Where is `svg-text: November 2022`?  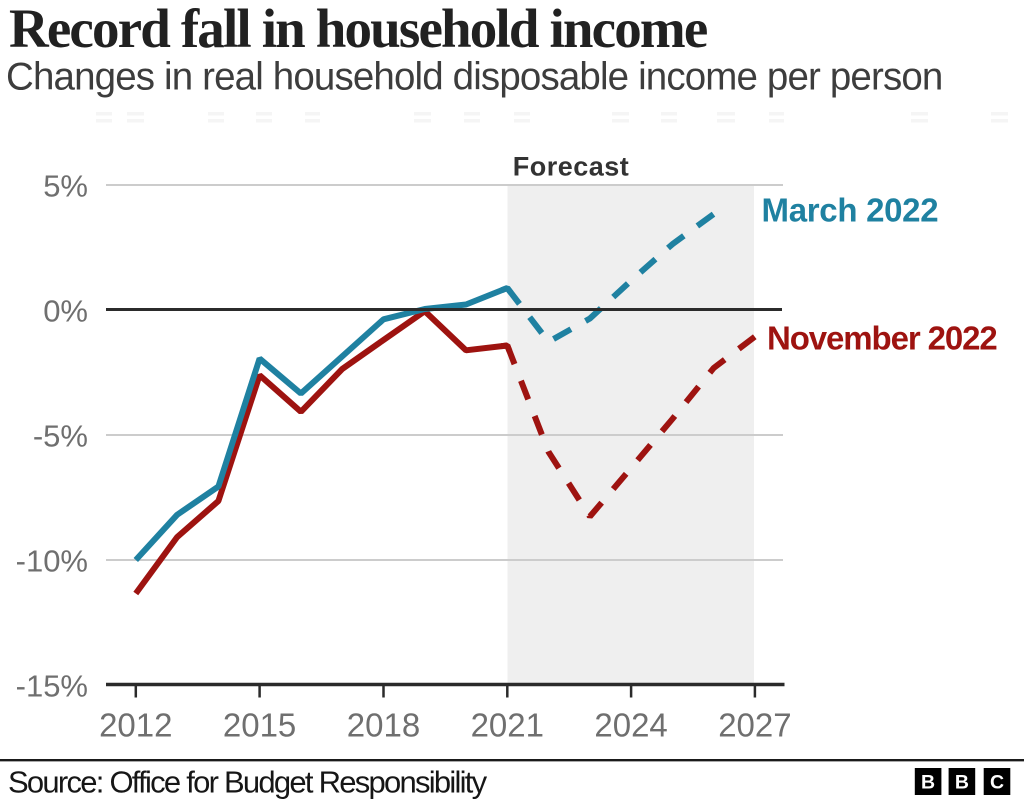
svg-text: November 2022 is located at coordinates (882, 338).